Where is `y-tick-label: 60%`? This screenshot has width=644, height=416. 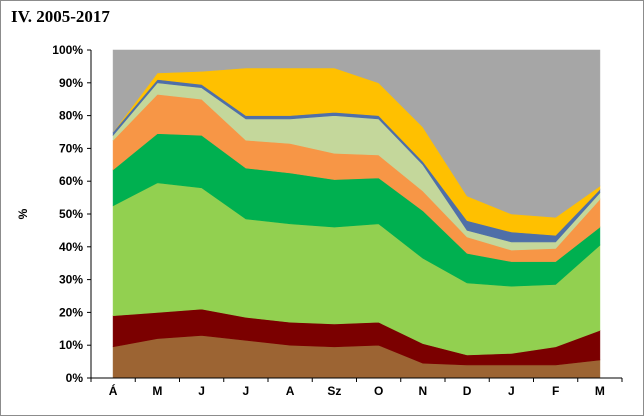
y-tick-label: 60% is located at coordinates (71, 181).